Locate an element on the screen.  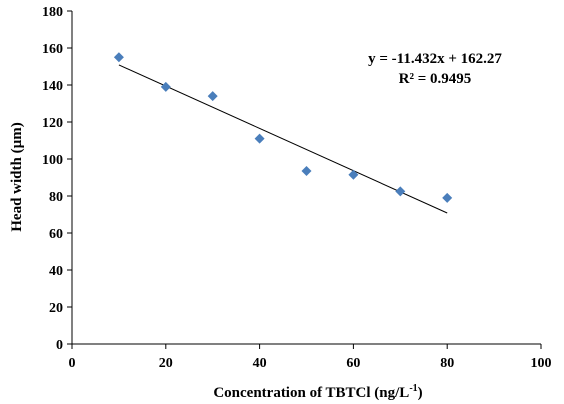
y-tick-label: 100 is located at coordinates (52, 160).